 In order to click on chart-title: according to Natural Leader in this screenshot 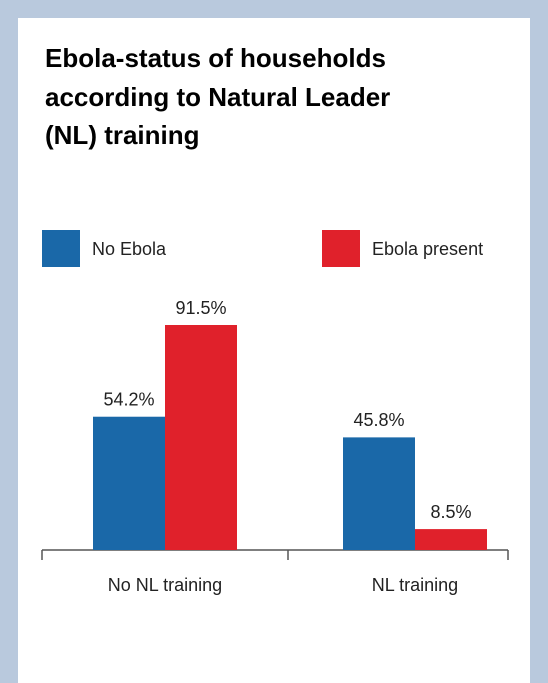, I will do `click(217, 97)`.